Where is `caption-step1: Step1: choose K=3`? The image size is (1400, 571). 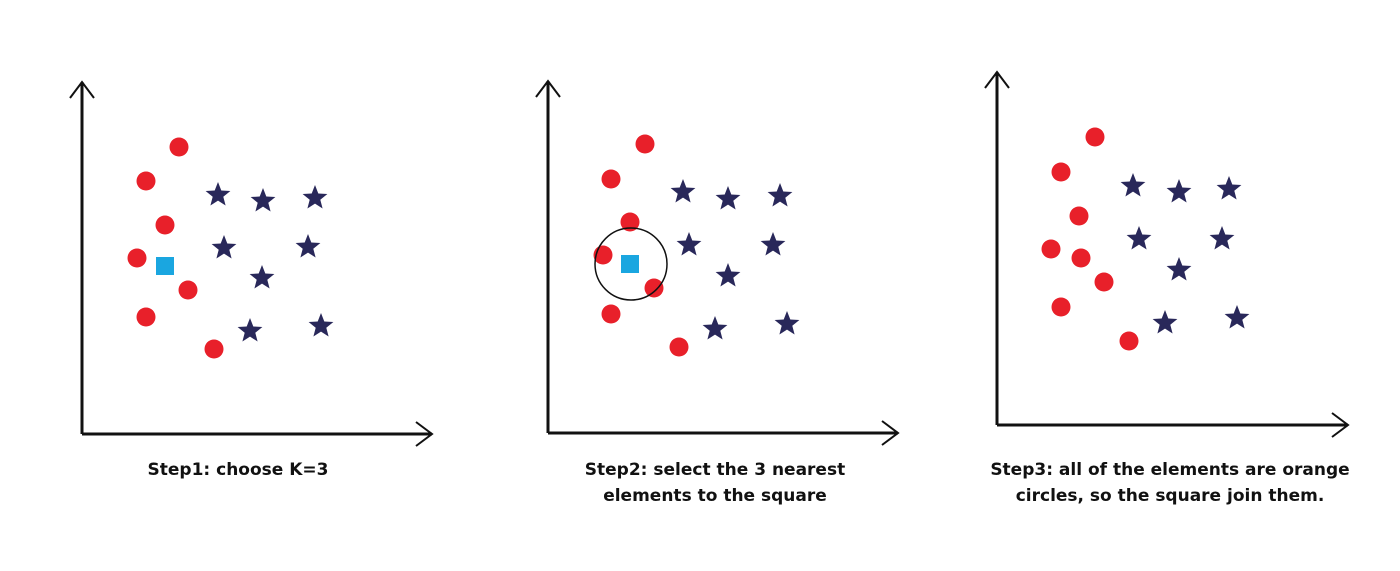
caption-step1: Step1: choose K=3 is located at coordinates (238, 470).